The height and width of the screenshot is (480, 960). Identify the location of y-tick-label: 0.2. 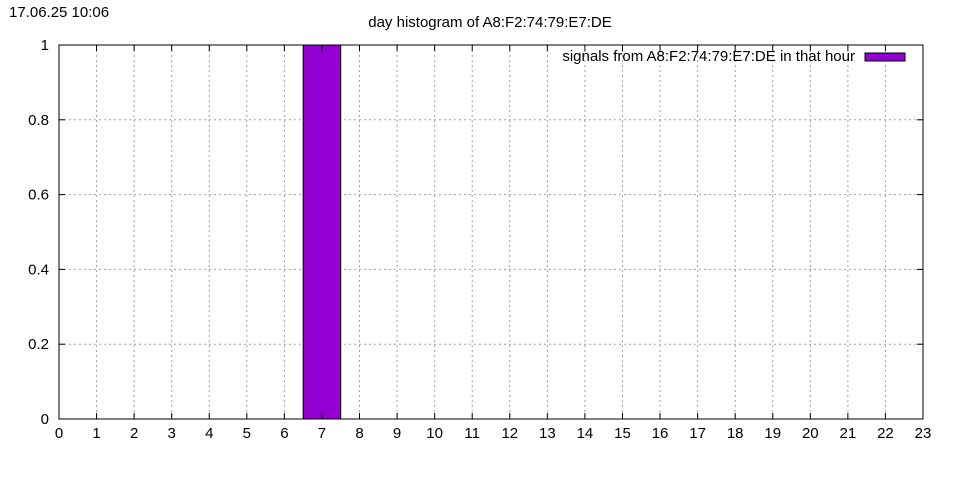
(38, 344).